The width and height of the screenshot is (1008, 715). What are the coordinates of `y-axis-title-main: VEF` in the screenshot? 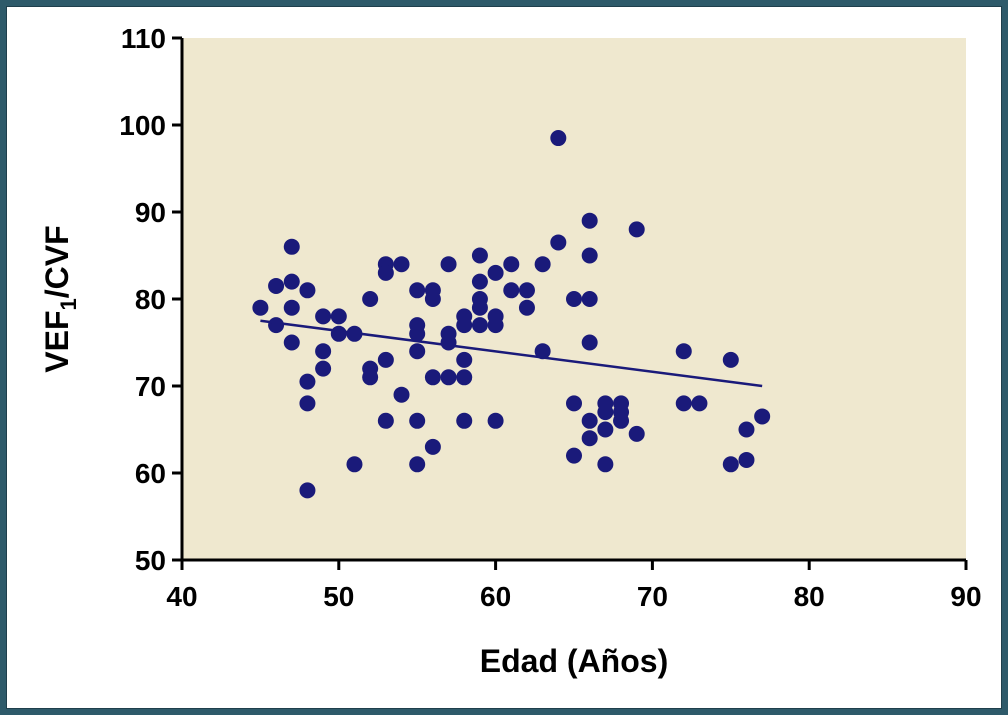 It's located at (57, 341).